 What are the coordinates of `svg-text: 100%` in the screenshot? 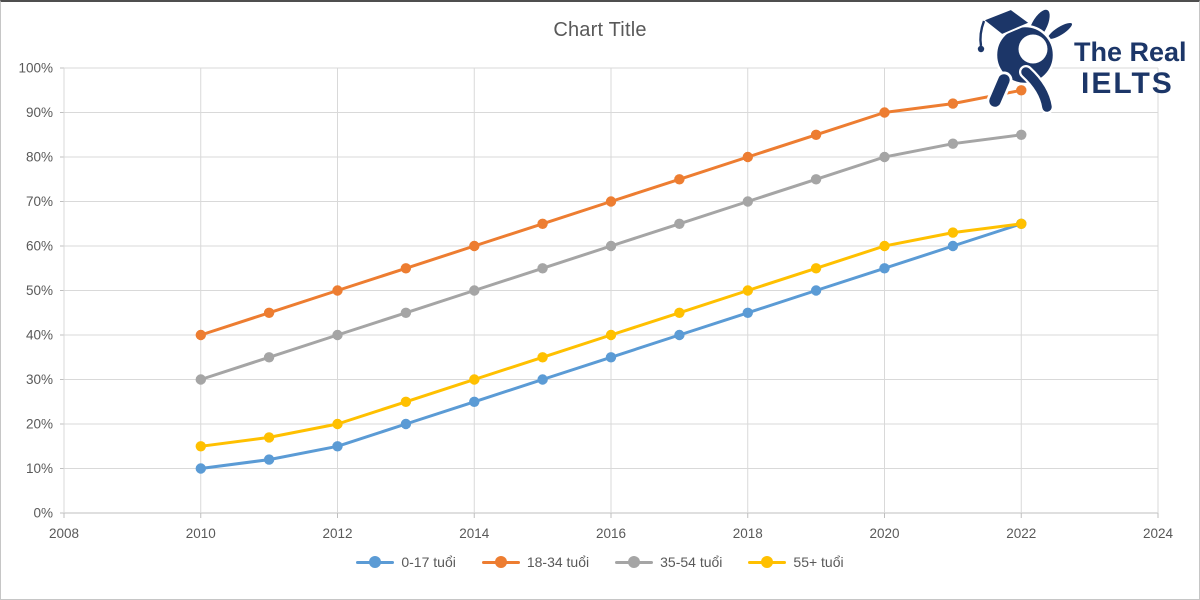 It's located at (35, 68).